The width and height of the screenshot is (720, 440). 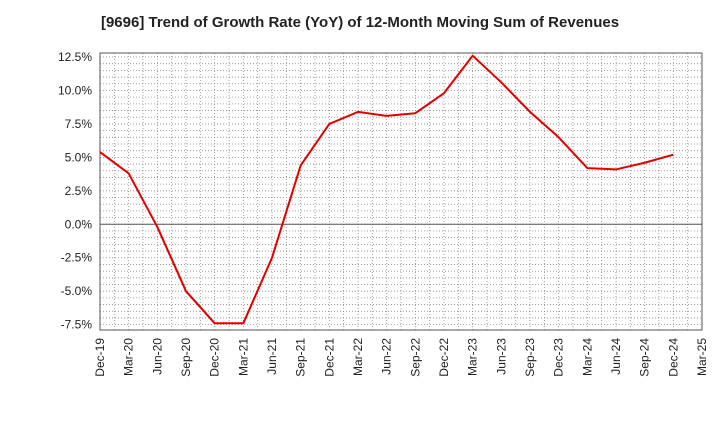 What do you see at coordinates (301, 357) in the screenshot?
I see `x-tick-label: Sep-21` at bounding box center [301, 357].